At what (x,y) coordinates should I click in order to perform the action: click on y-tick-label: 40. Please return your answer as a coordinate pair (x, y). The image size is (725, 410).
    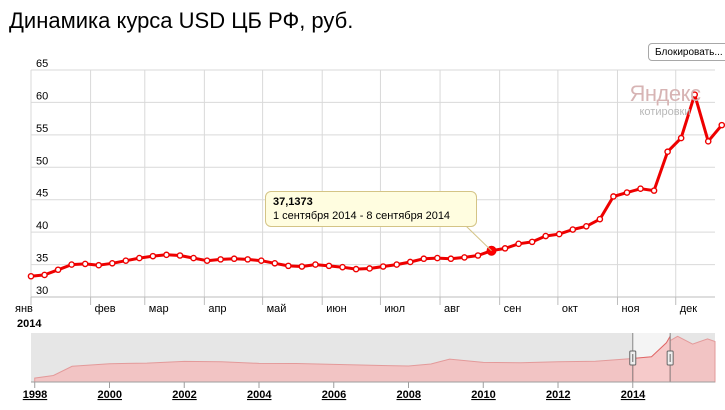
    Looking at the image, I should click on (42, 226).